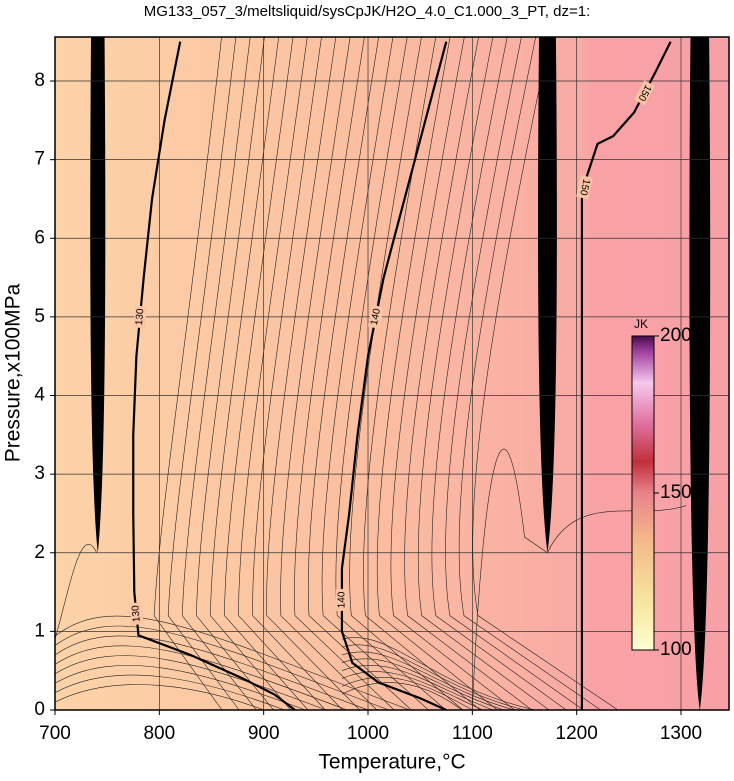 The width and height of the screenshot is (734, 781). I want to click on contour-line, so click(394, 375).